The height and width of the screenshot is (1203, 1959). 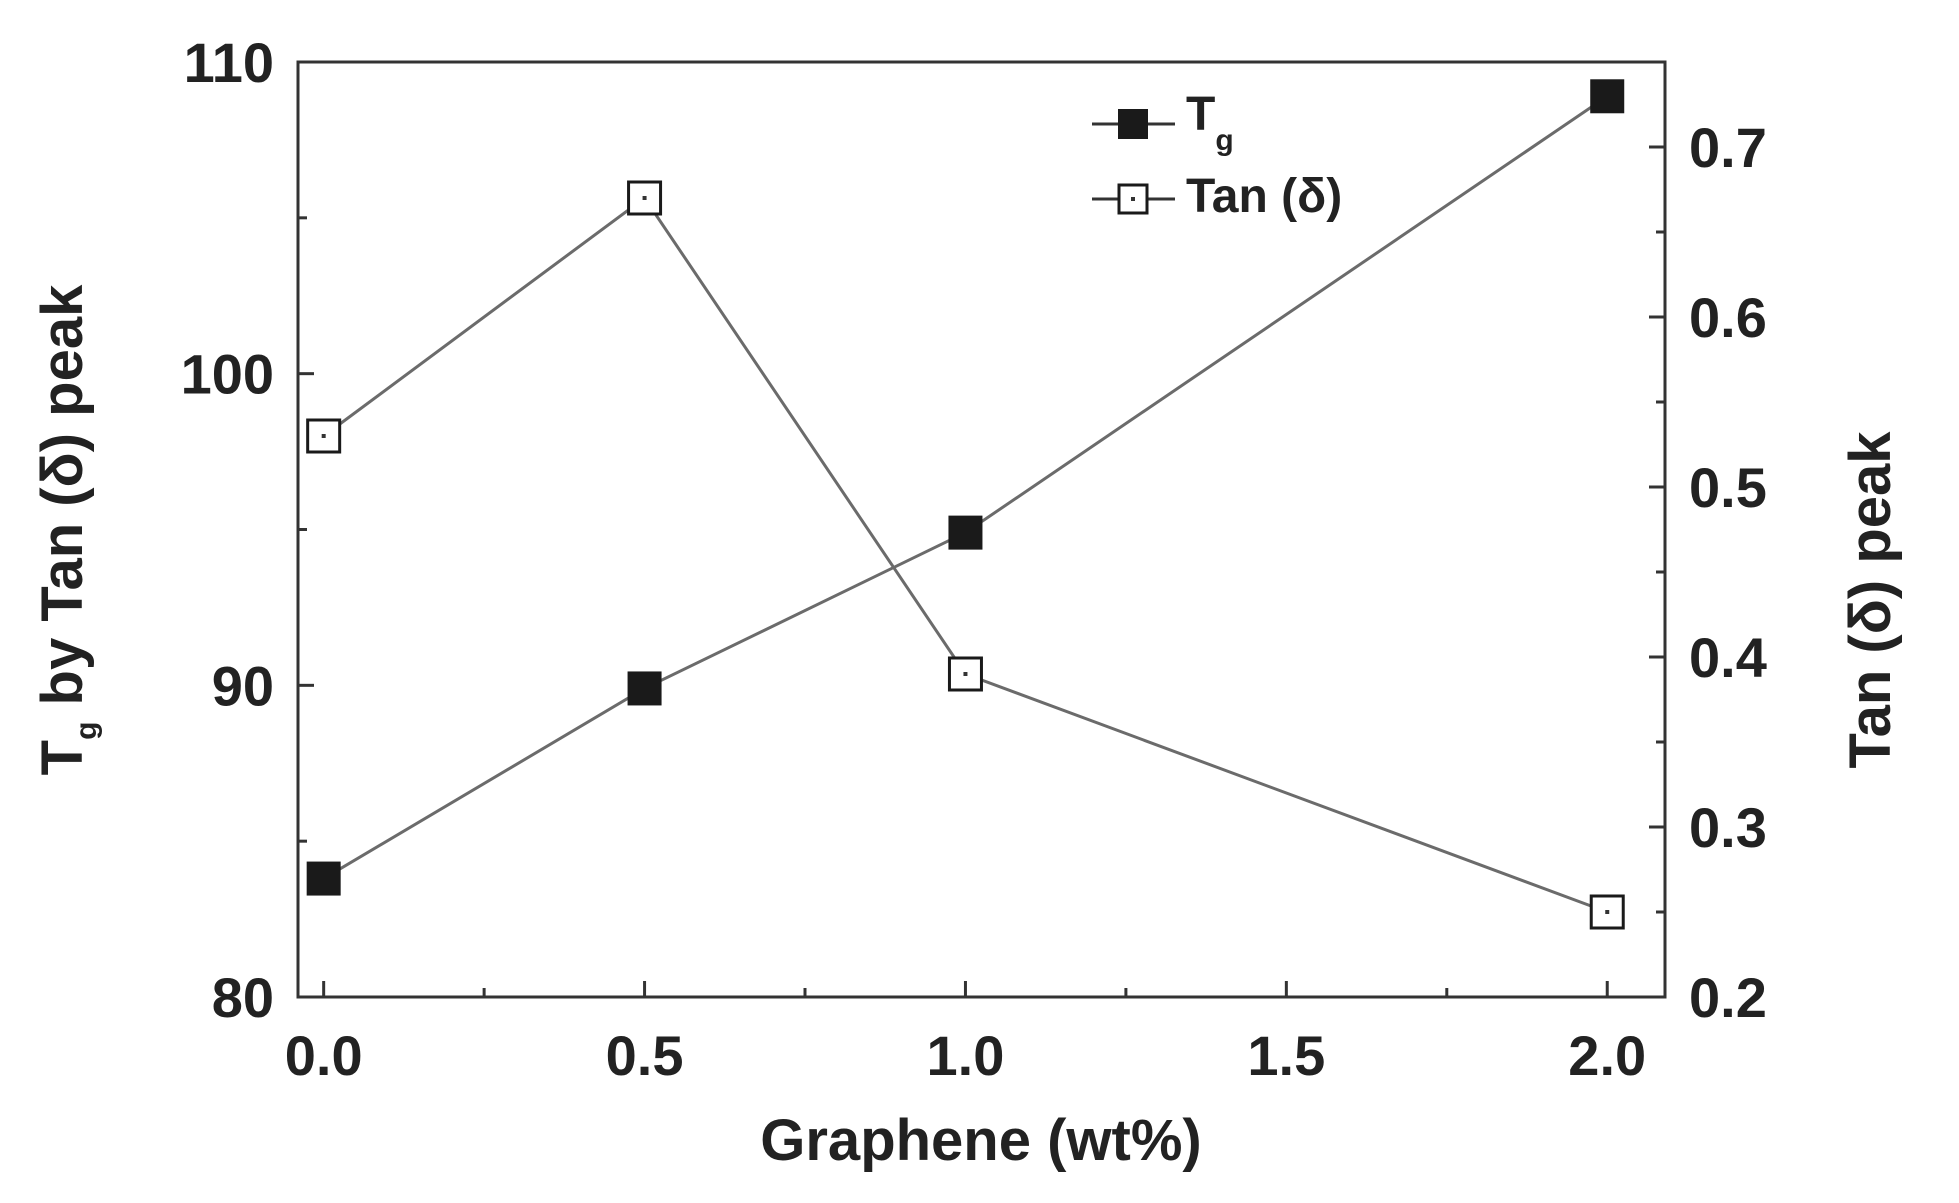 I want to click on y2-tick-label: 0.7, so click(x=1728, y=147).